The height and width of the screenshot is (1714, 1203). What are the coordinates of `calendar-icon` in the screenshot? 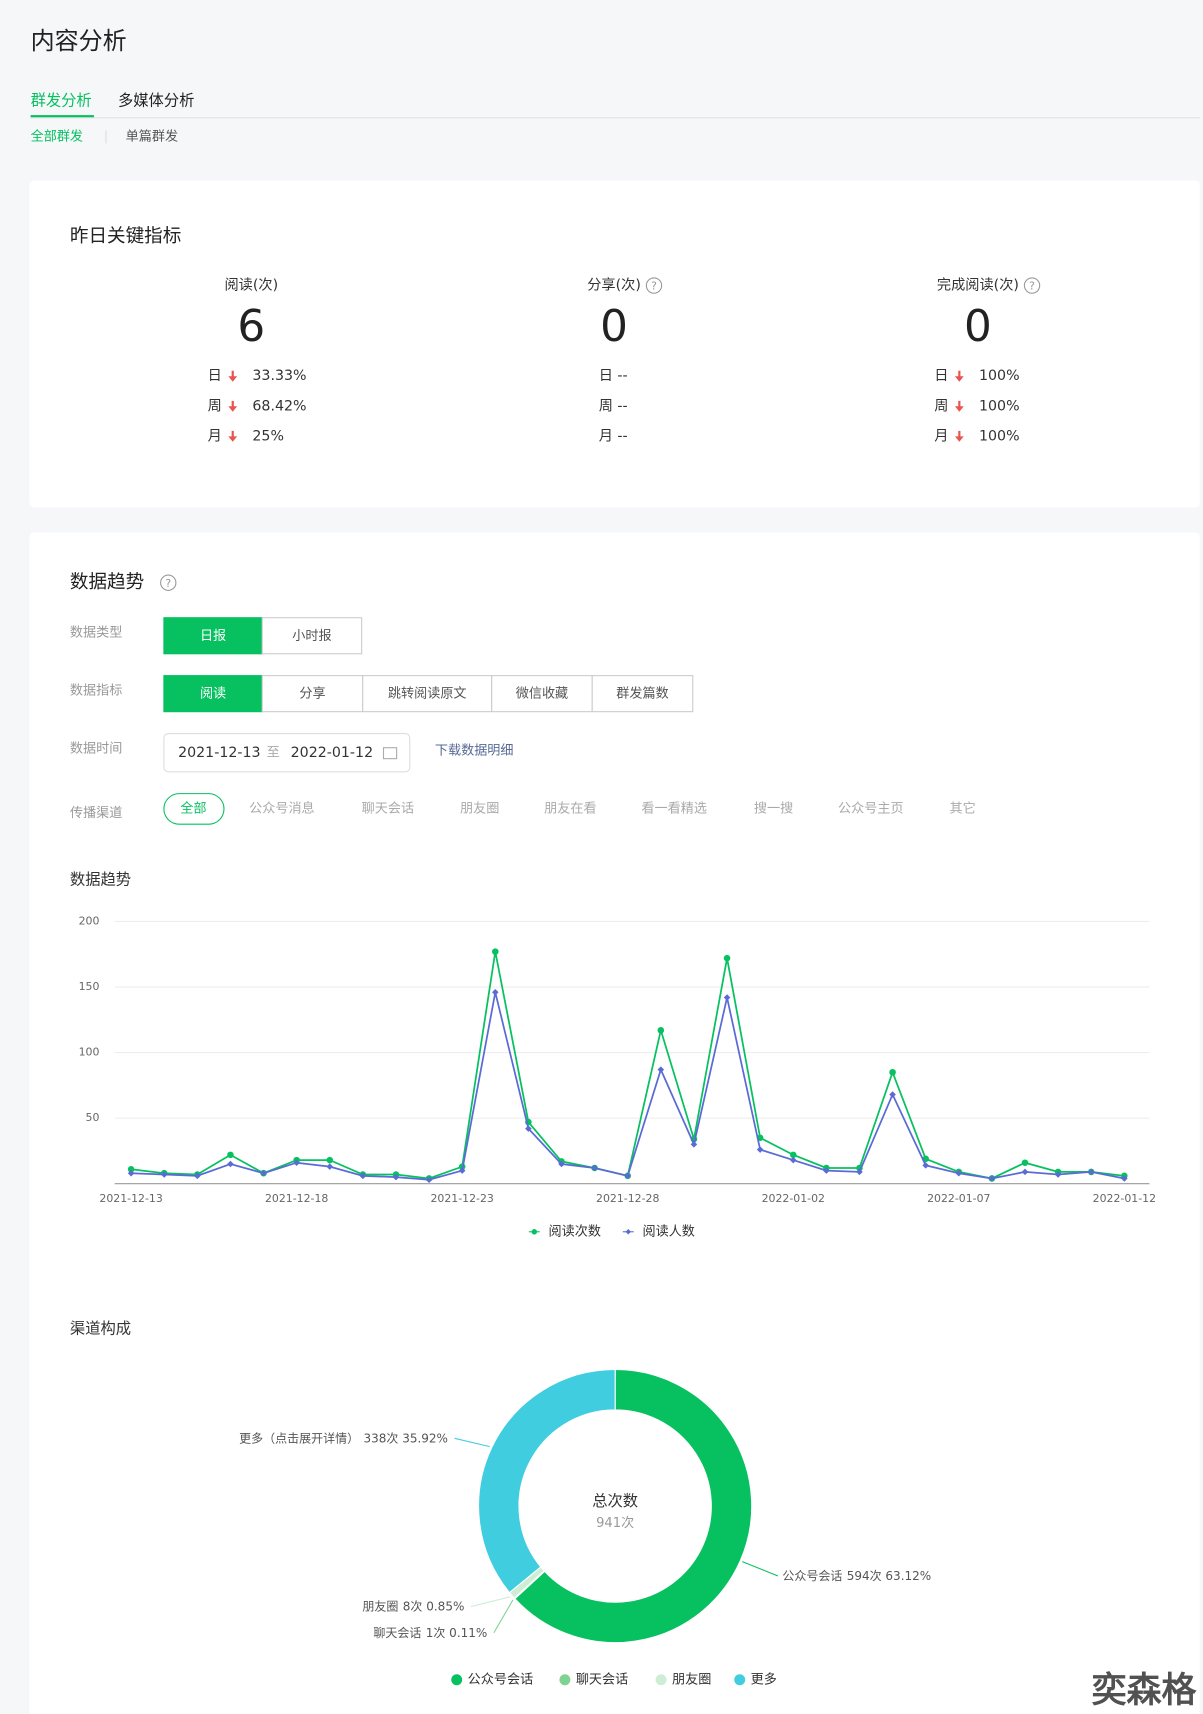 It's located at (390, 753).